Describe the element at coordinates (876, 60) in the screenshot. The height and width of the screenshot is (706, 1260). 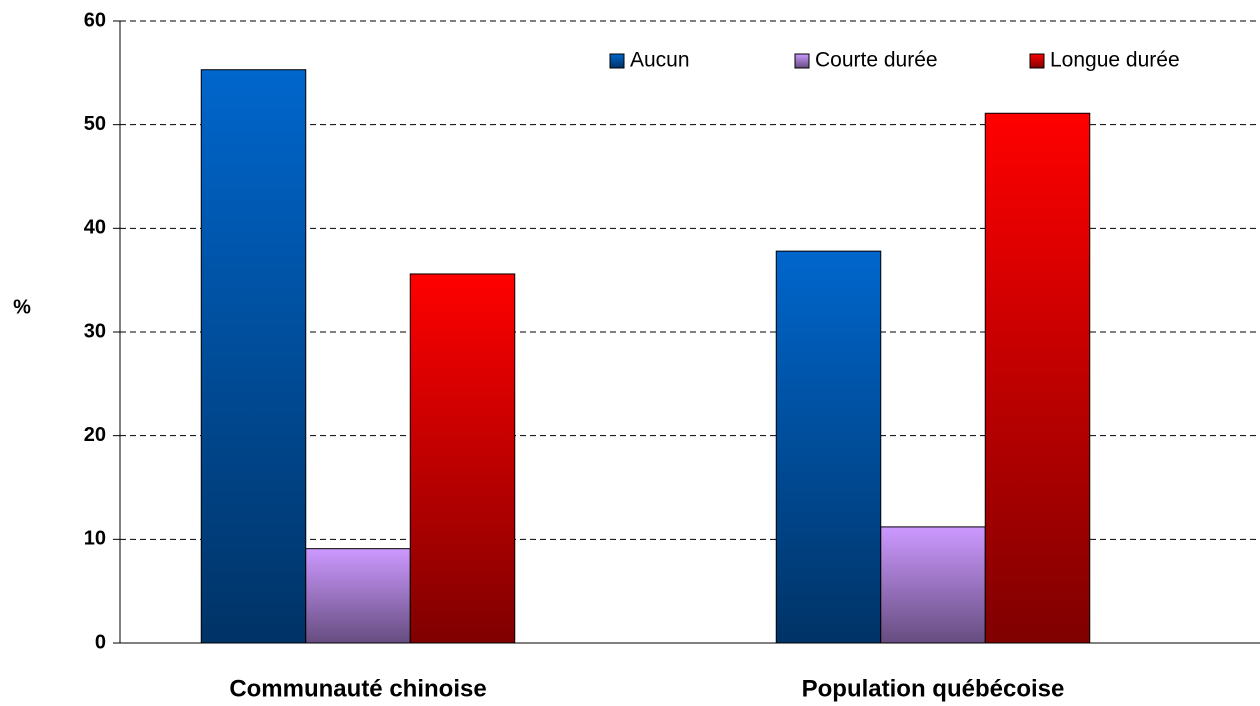
I see `legend-label: Courte durée` at that location.